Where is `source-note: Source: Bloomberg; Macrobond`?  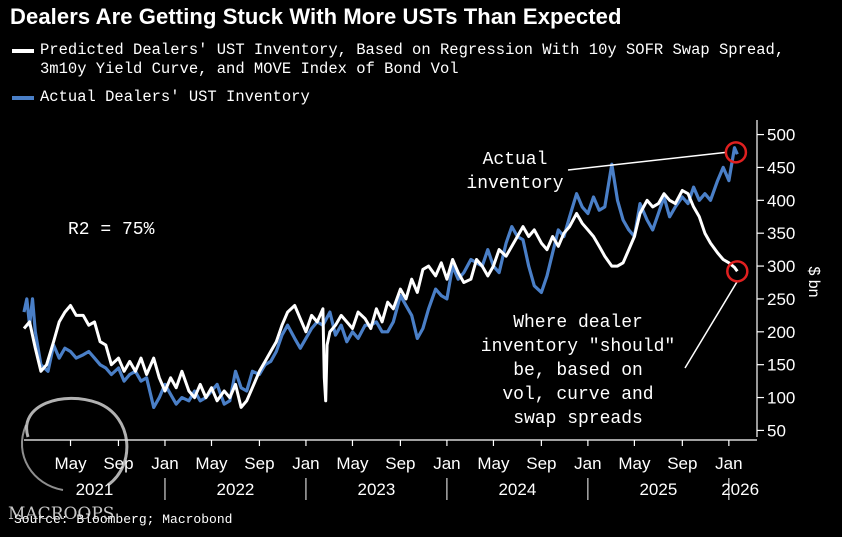
source-note: Source: Bloomberg; Macrobond is located at coordinates (123, 519).